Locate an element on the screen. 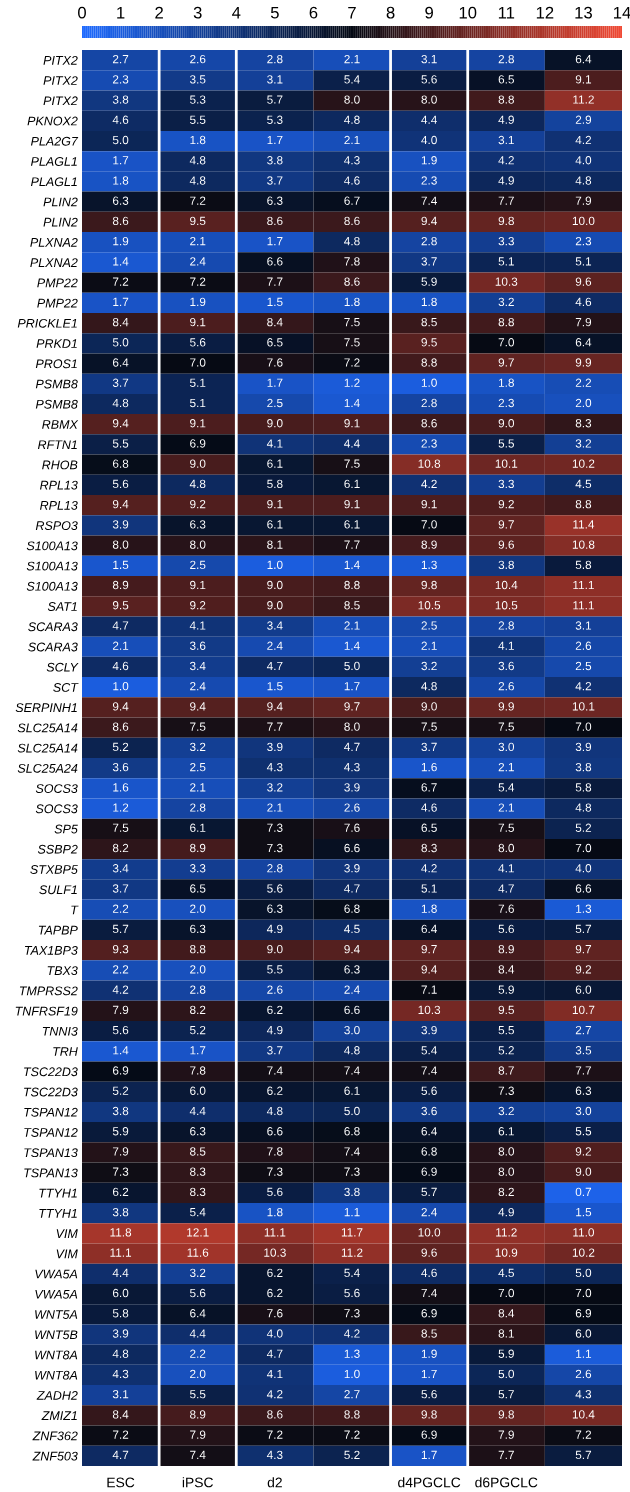 The image size is (630, 1492). data-label: 9.9 is located at coordinates (583, 362).